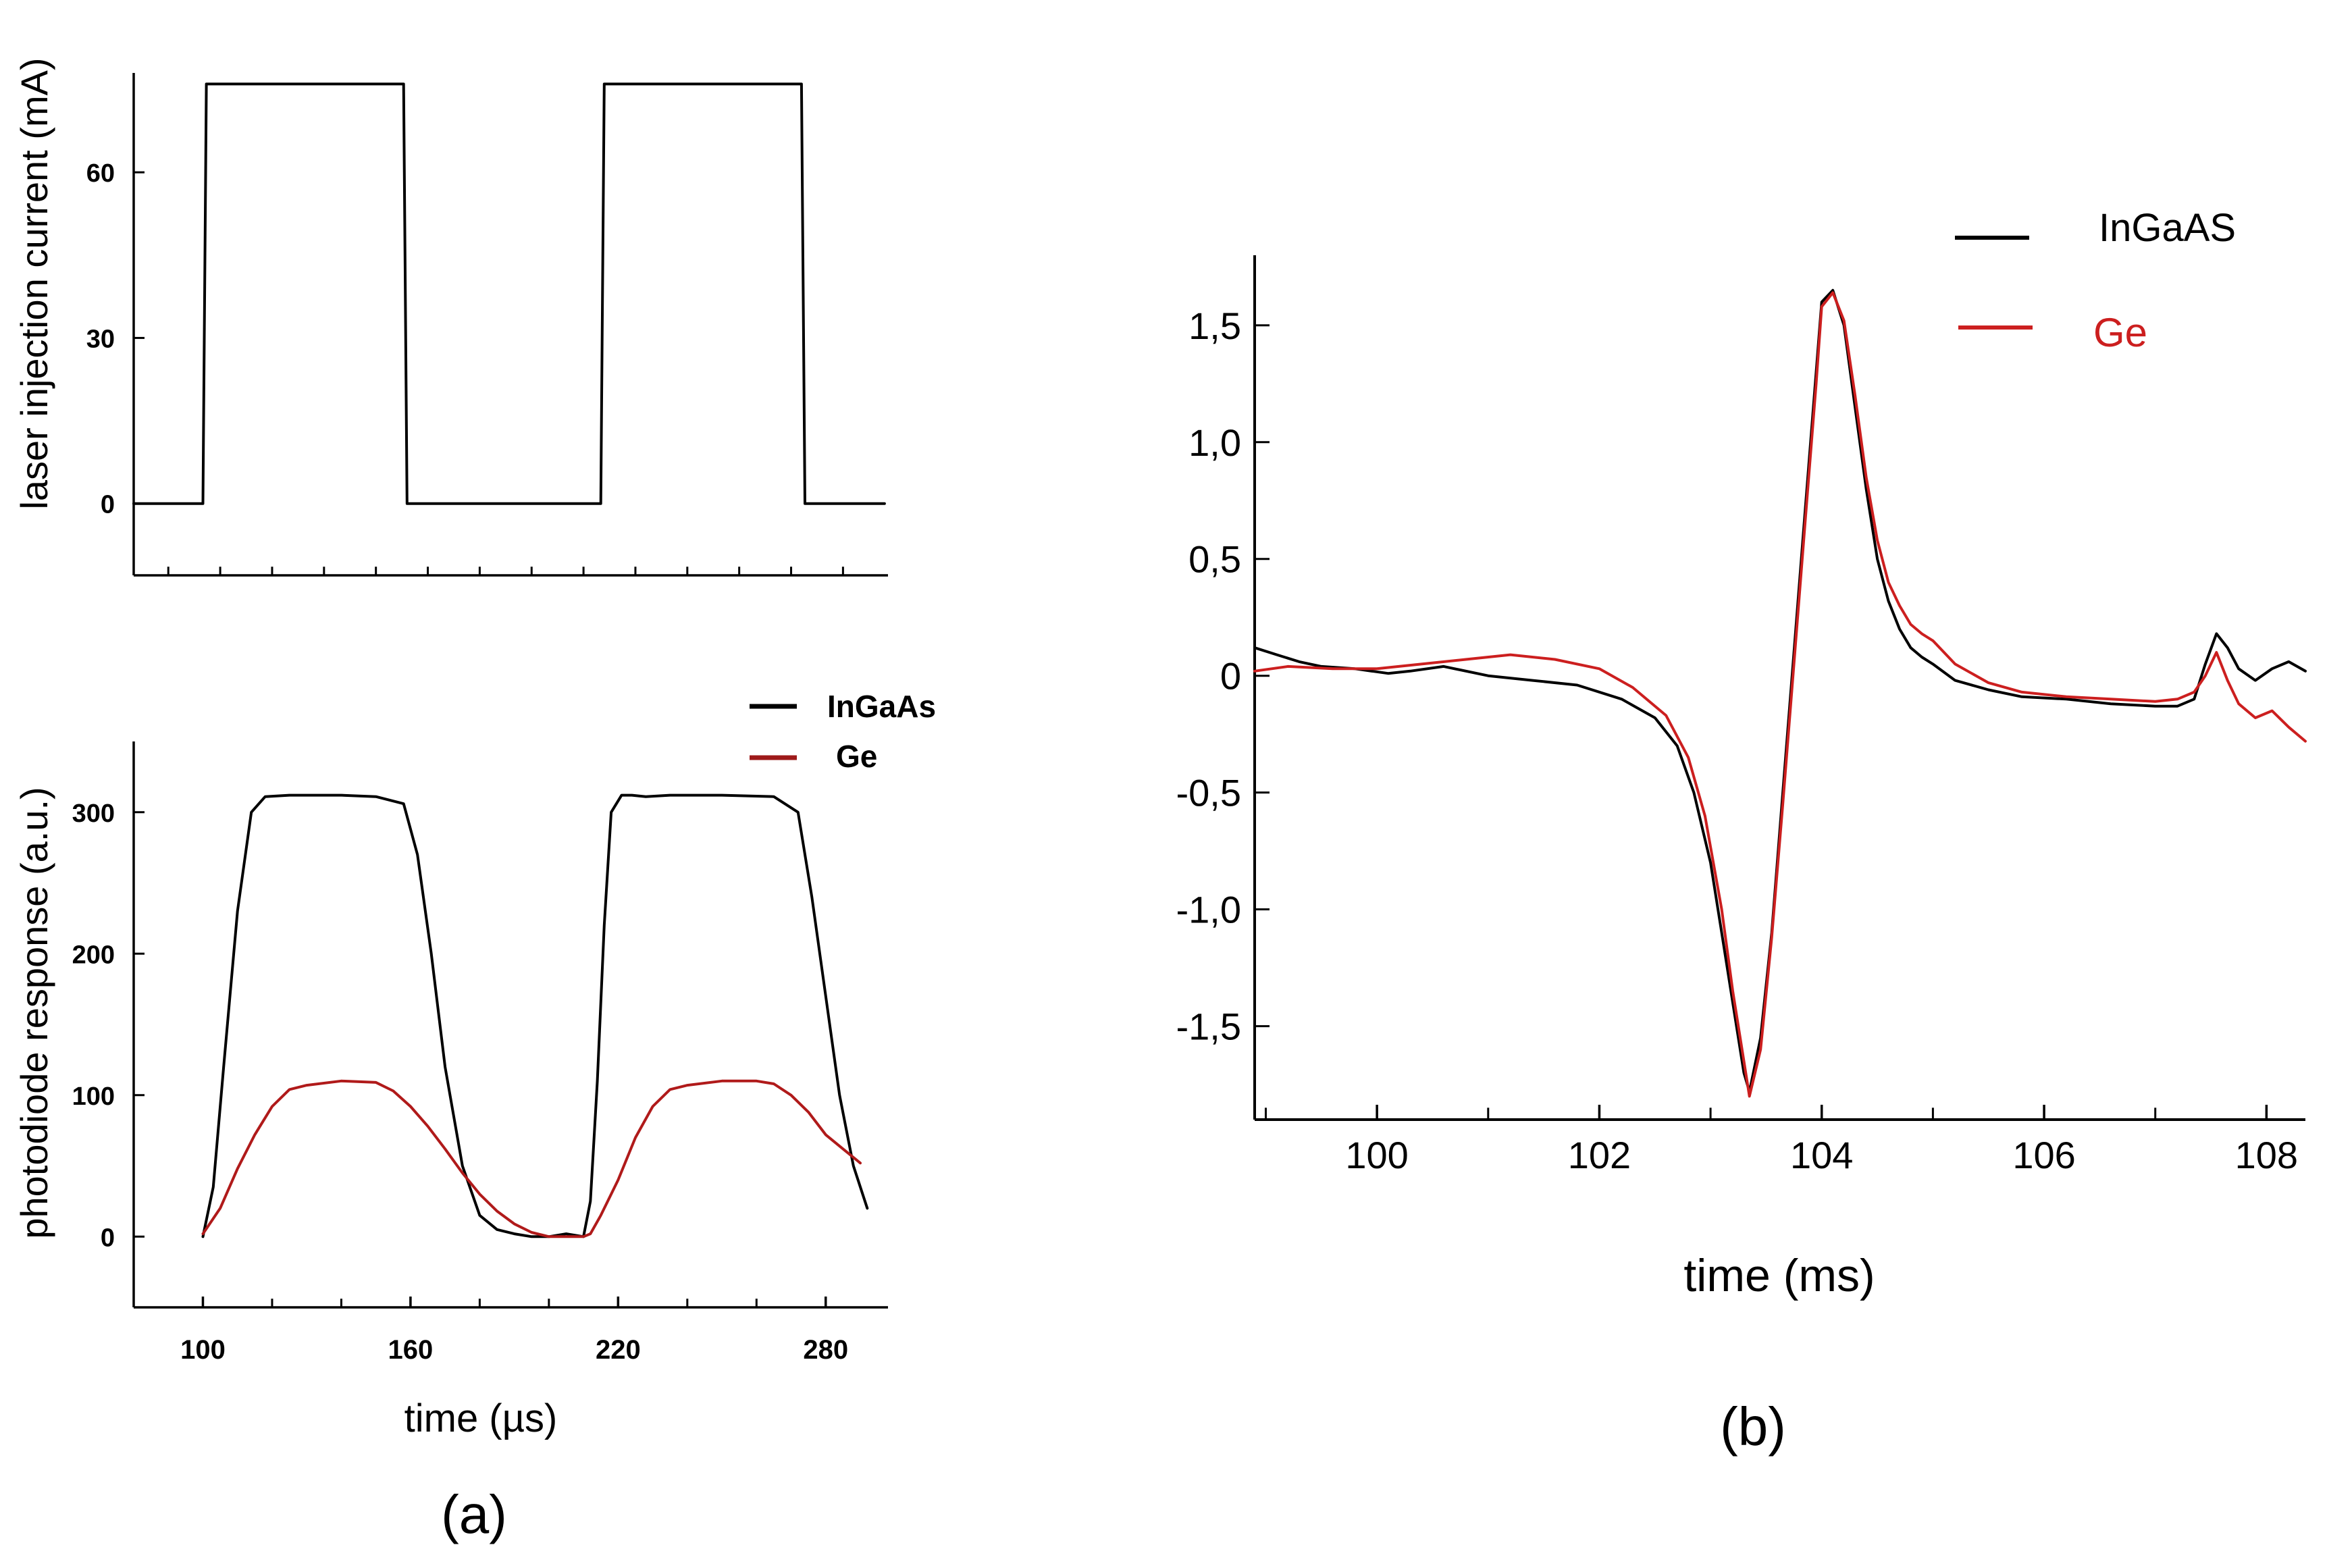 This screenshot has width=2327, height=1568. Describe the element at coordinates (100, 339) in the screenshot. I see `a-top-y-tick-label: 30` at that location.